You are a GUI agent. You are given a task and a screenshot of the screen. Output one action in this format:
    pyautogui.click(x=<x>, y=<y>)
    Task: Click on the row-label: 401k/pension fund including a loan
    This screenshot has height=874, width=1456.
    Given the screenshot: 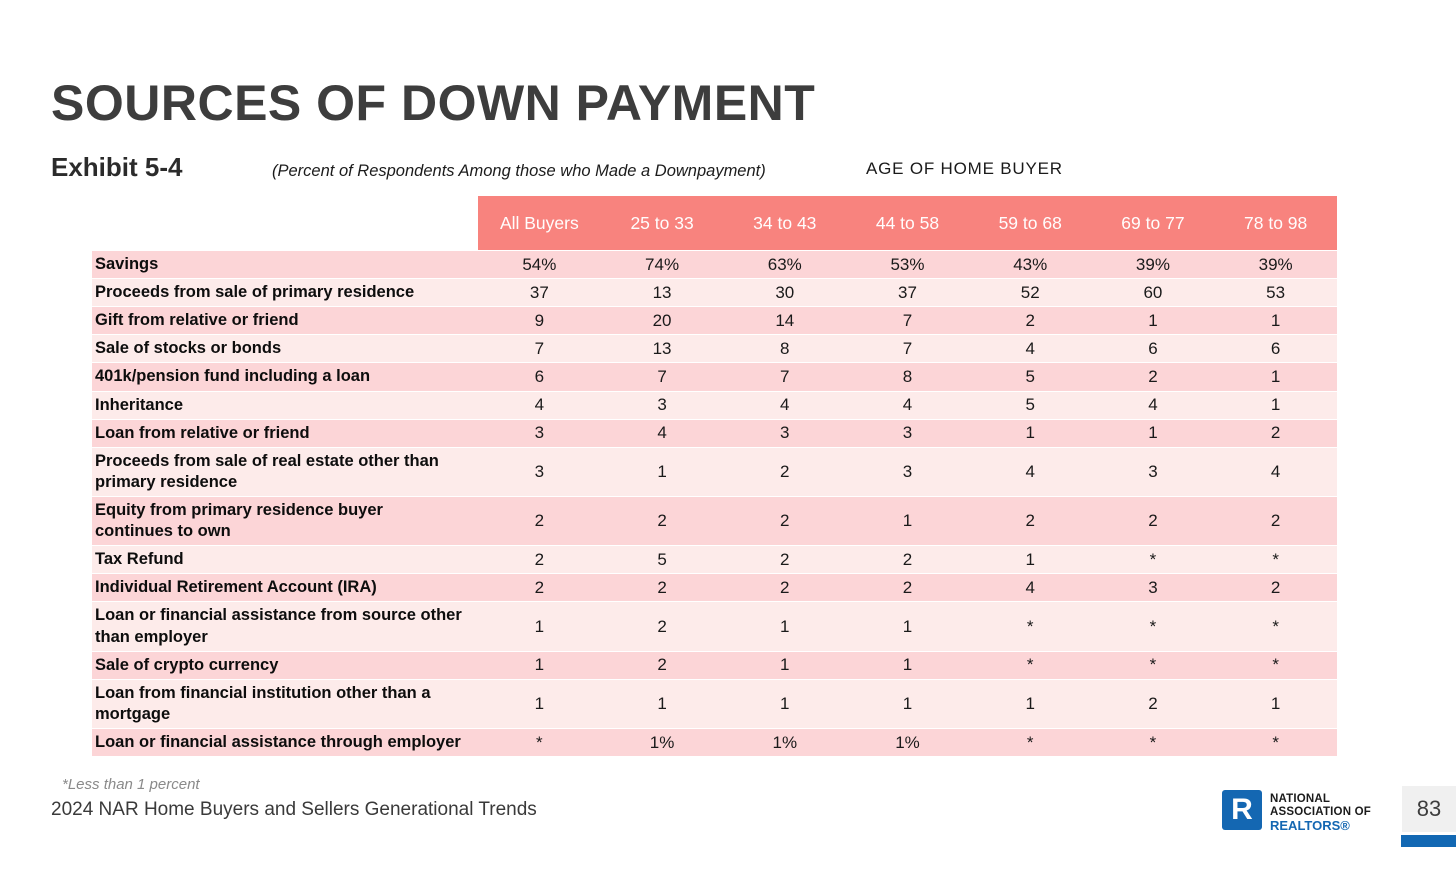 What is the action you would take?
    pyautogui.click(x=285, y=377)
    